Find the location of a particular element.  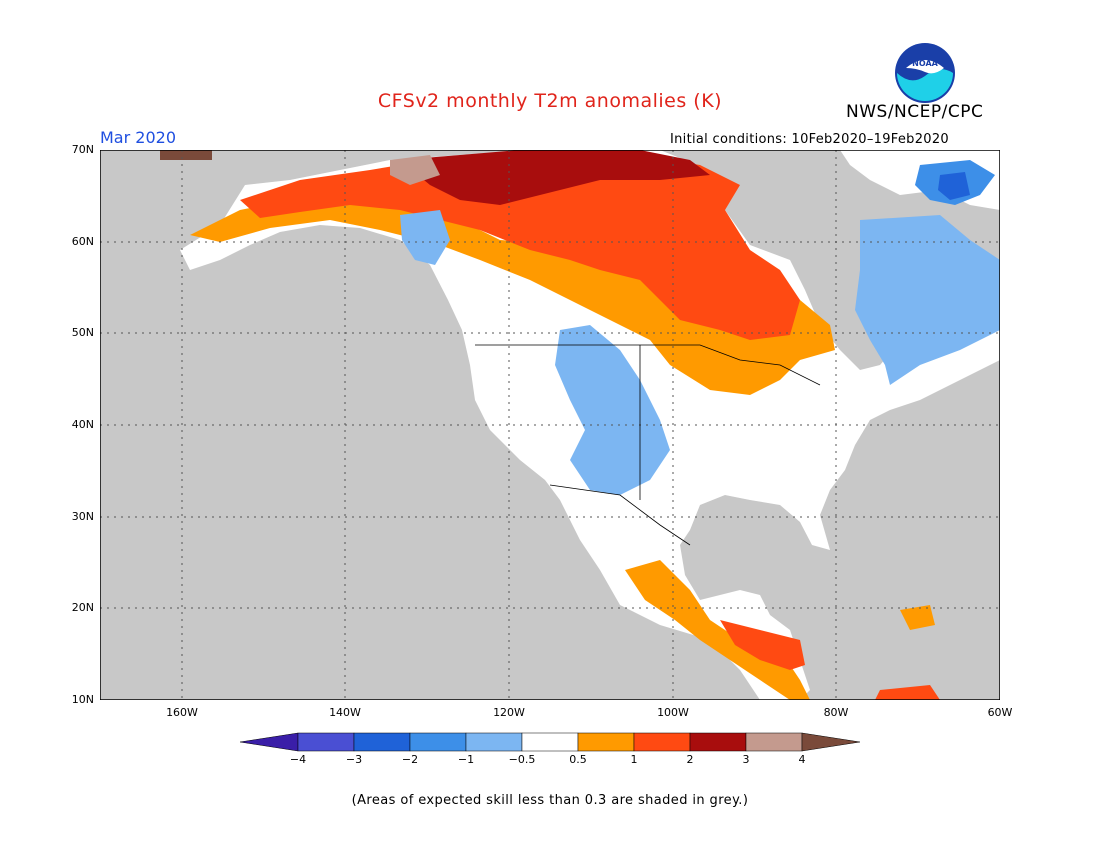

lon-label: 100W is located at coordinates (673, 712).